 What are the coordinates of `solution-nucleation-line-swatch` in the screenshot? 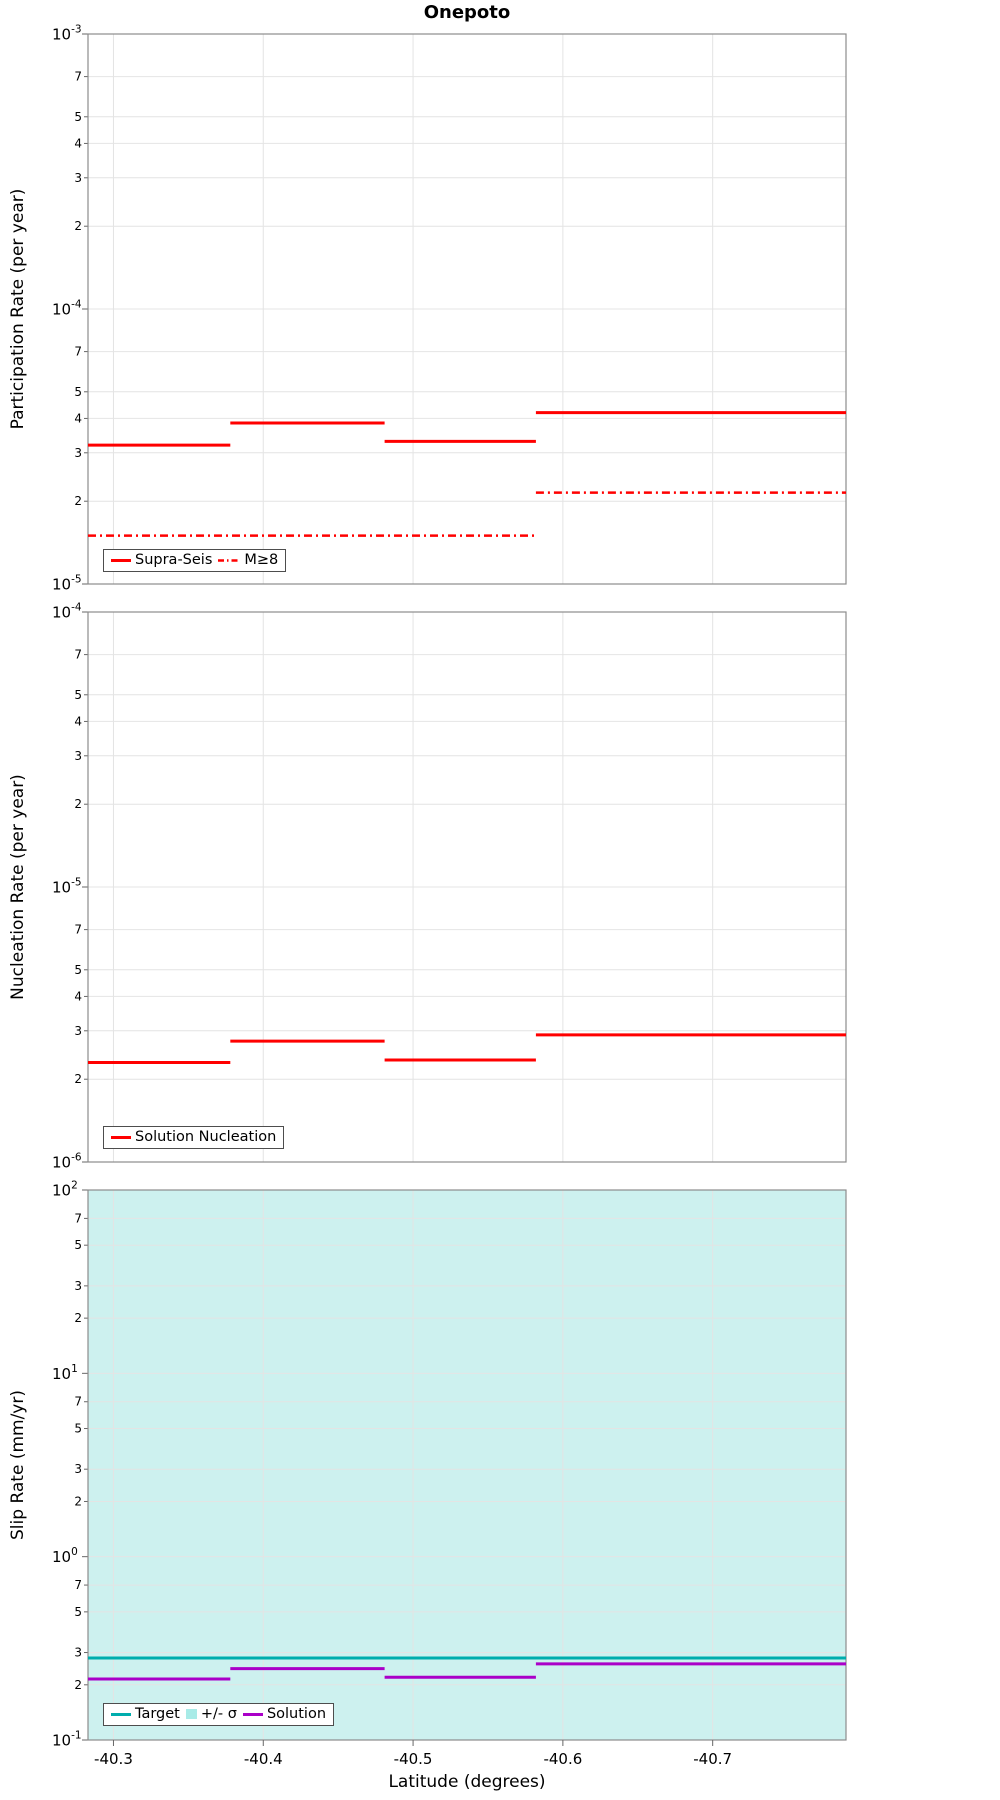 It's located at (121, 1137).